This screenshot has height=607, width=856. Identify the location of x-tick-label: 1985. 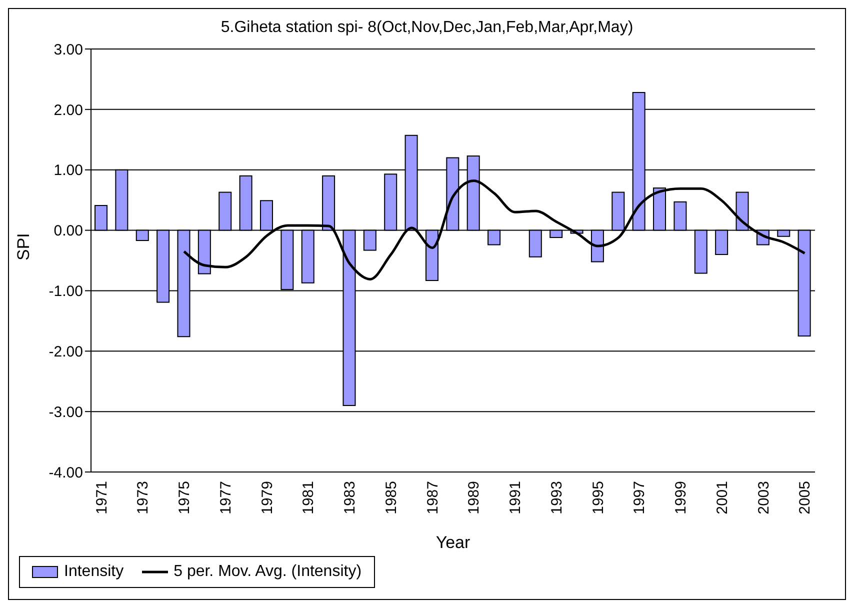
(391, 497).